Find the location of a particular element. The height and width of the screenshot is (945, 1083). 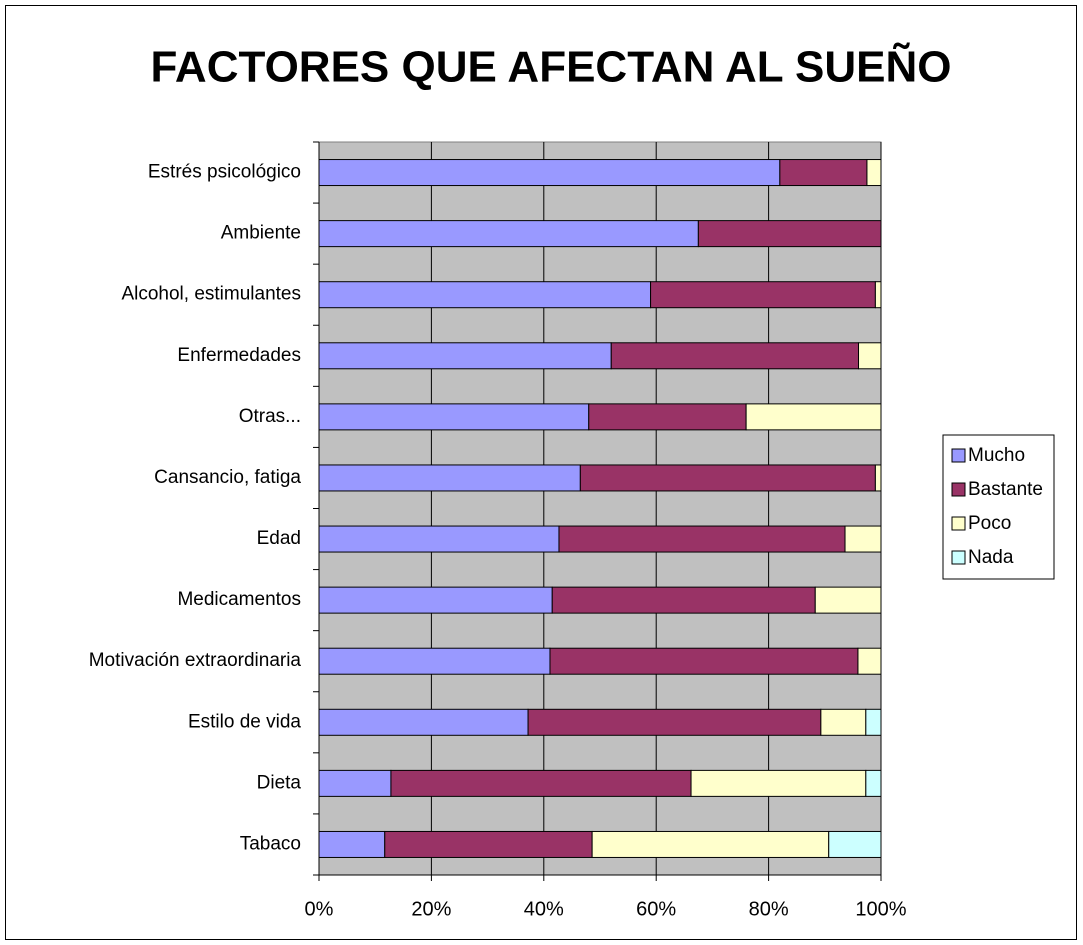

y-tick-label: Edad is located at coordinates (279, 538).